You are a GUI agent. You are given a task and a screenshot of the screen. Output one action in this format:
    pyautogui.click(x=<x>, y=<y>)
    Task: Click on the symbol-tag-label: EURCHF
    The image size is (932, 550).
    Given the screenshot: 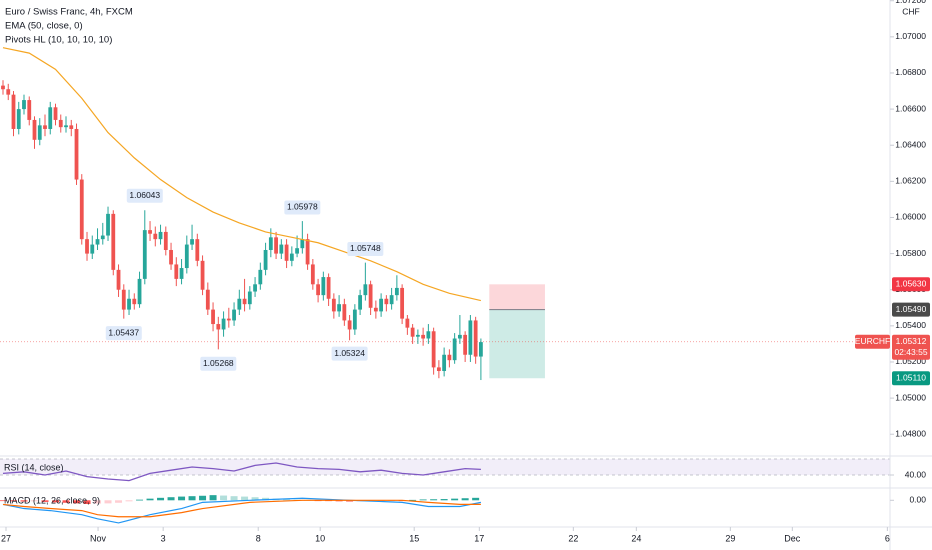 What is the action you would take?
    pyautogui.click(x=872, y=341)
    